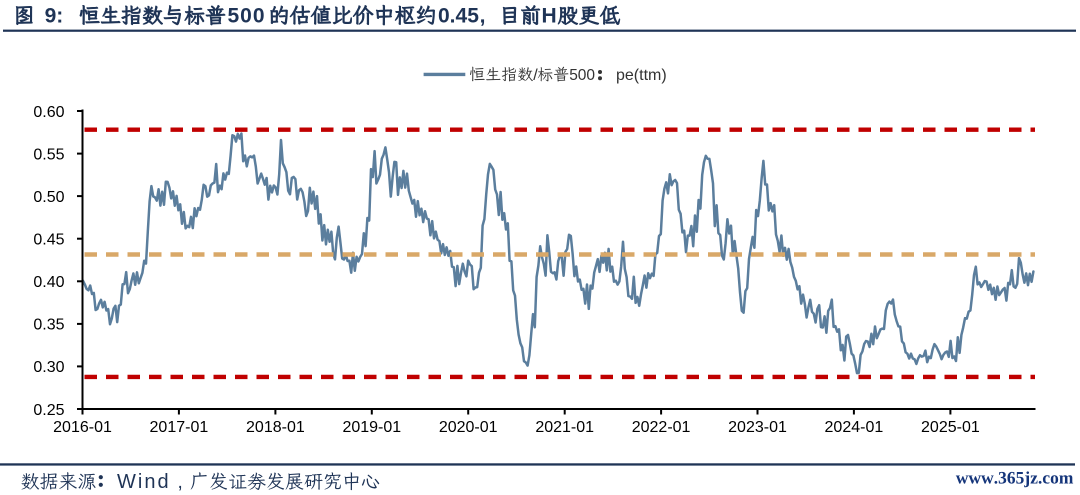 The width and height of the screenshot is (1080, 495). What do you see at coordinates (854, 427) in the screenshot?
I see `svg-text: 2024-01` at bounding box center [854, 427].